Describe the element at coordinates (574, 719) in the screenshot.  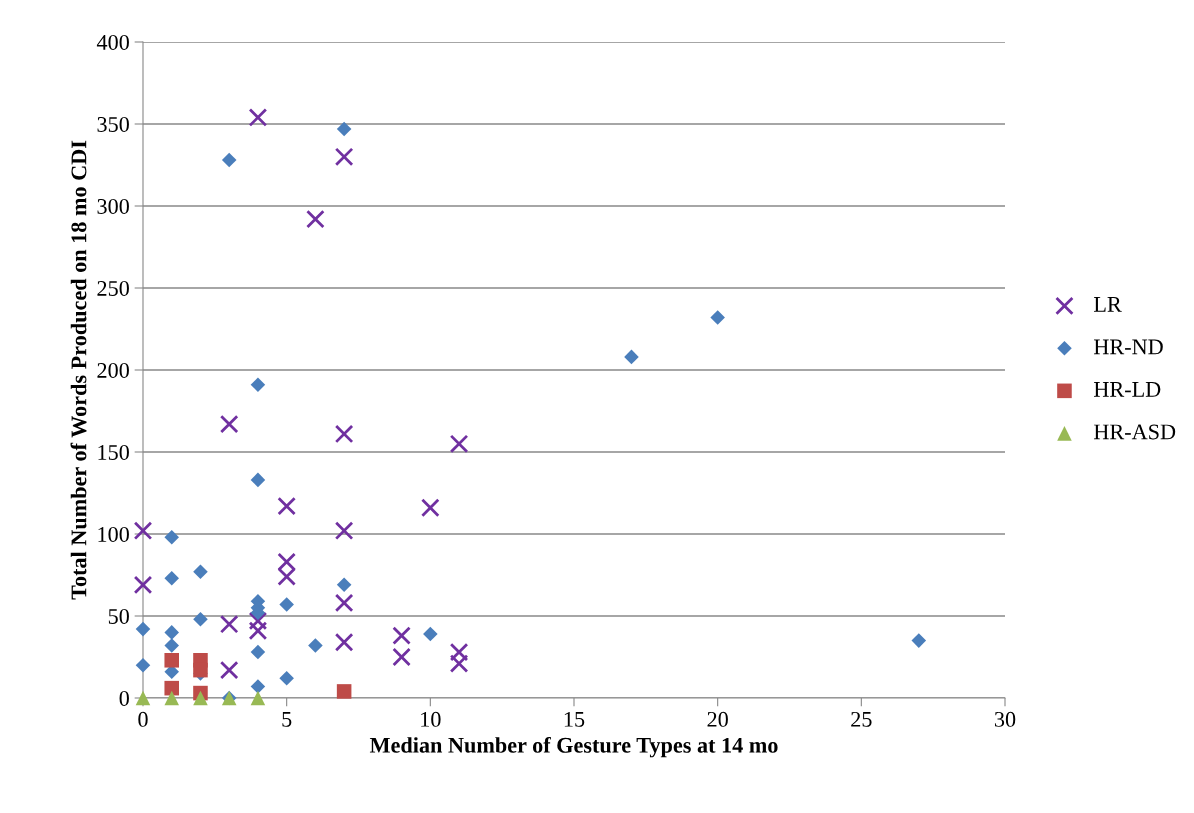
I see `x-tick-label: 15` at that location.